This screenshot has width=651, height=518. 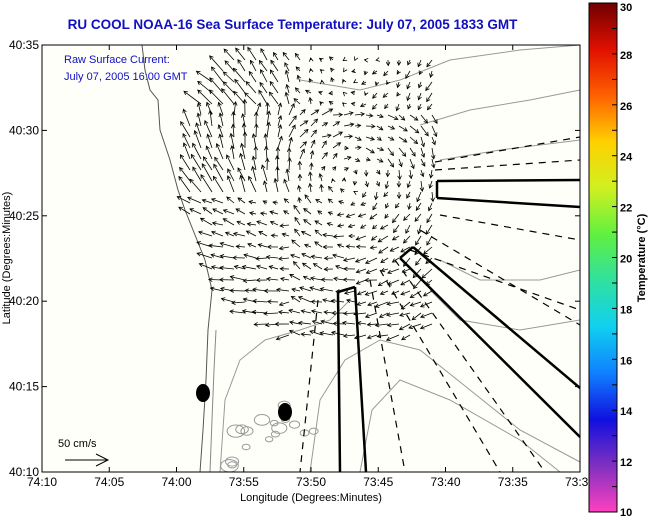 I want to click on beam-dashed-edge, so click(x=510, y=227).